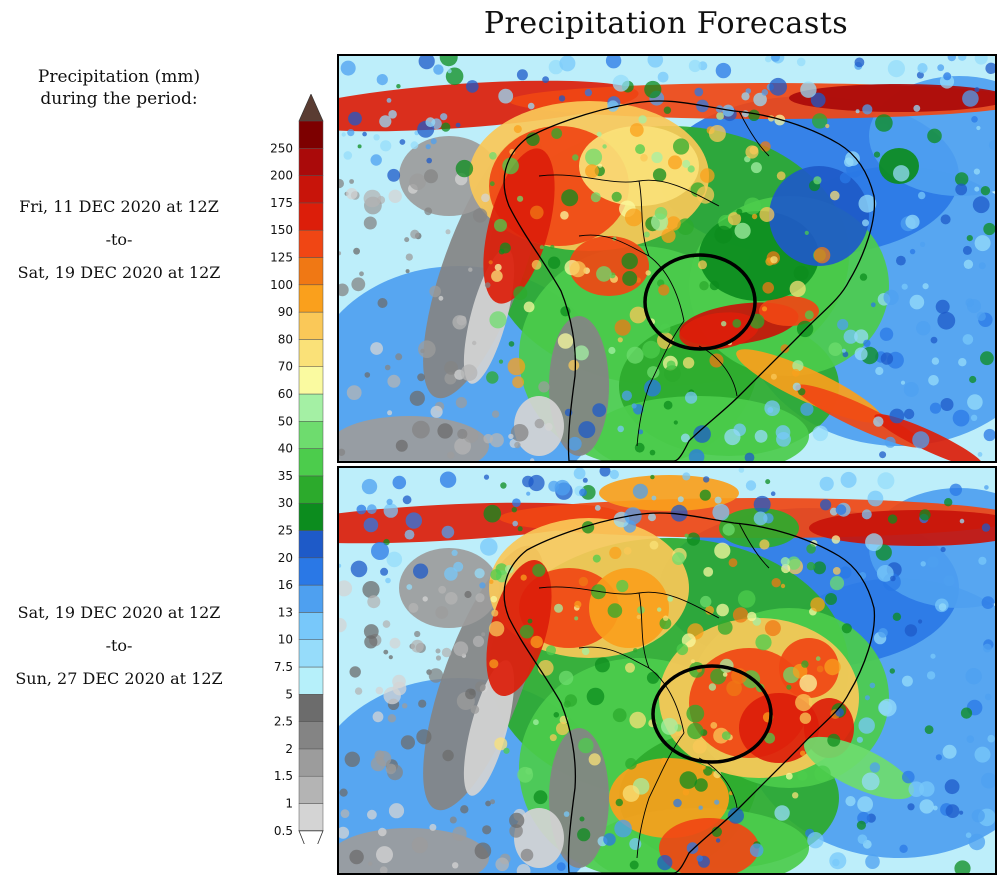 The width and height of the screenshot is (999, 875). I want to click on colorbar-tick-label: 25, so click(285, 531).